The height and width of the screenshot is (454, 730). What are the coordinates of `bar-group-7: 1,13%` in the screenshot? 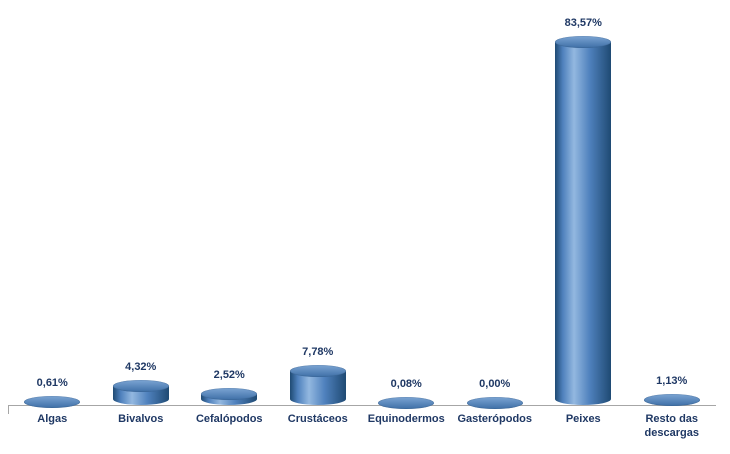 It's located at (671, 391).